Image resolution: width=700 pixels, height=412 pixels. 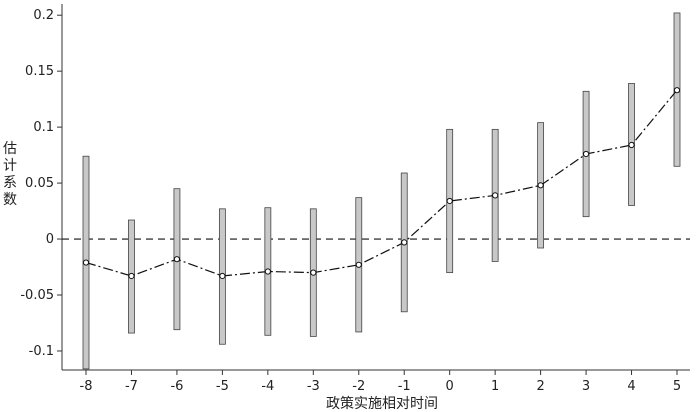 What do you see at coordinates (358, 386) in the screenshot?
I see `x-tick-label: -2` at bounding box center [358, 386].